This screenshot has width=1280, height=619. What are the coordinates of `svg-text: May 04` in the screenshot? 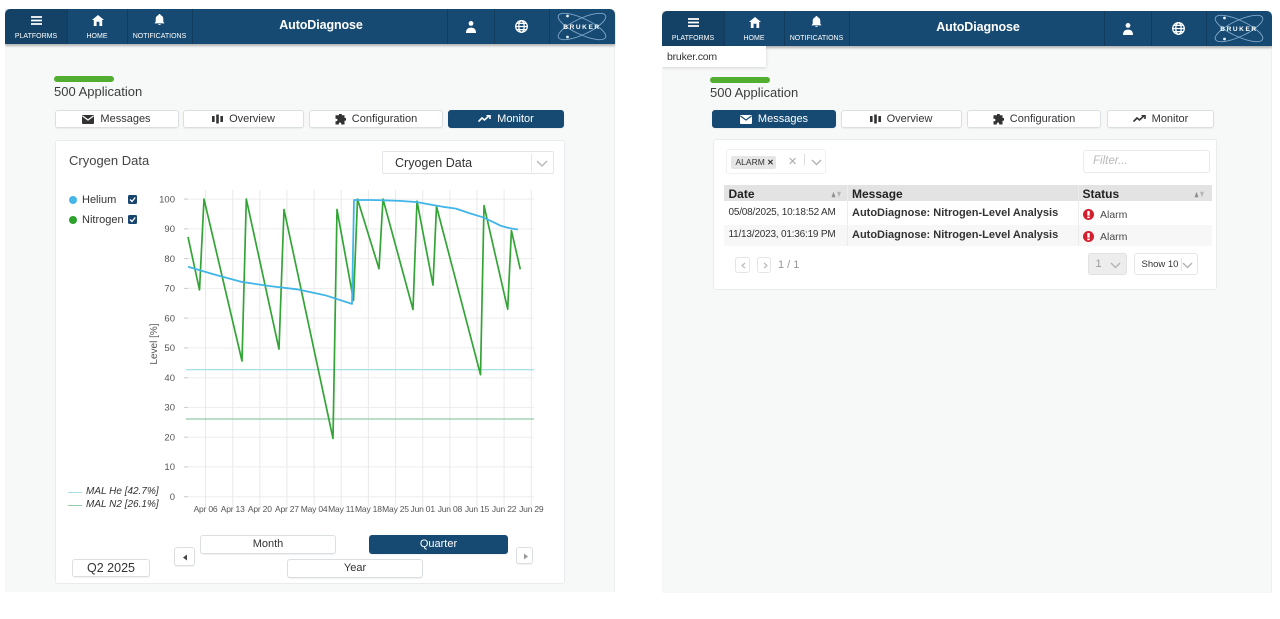 It's located at (314, 509).